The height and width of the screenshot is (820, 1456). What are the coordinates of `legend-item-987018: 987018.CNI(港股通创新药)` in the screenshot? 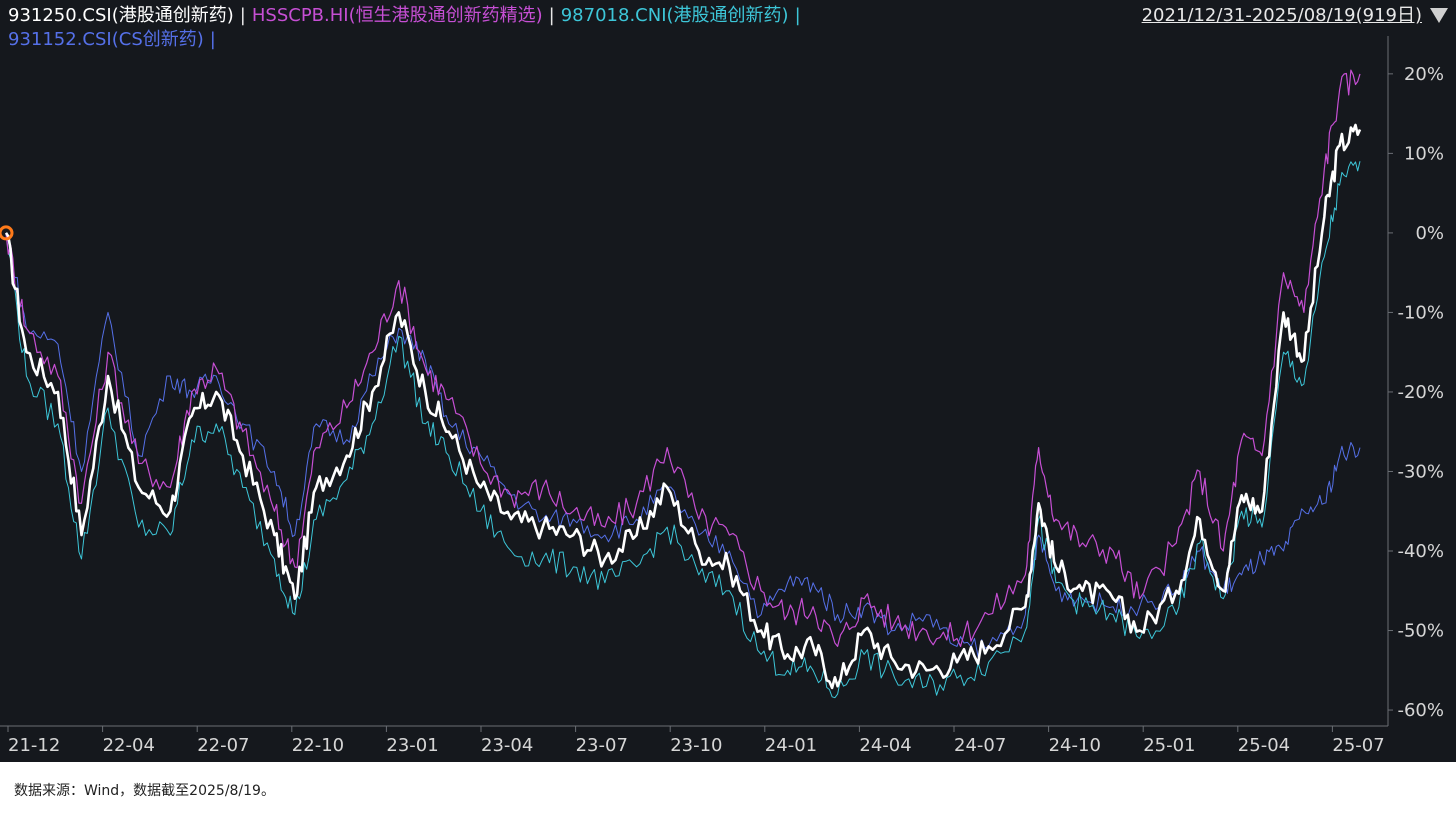 It's located at (674, 15).